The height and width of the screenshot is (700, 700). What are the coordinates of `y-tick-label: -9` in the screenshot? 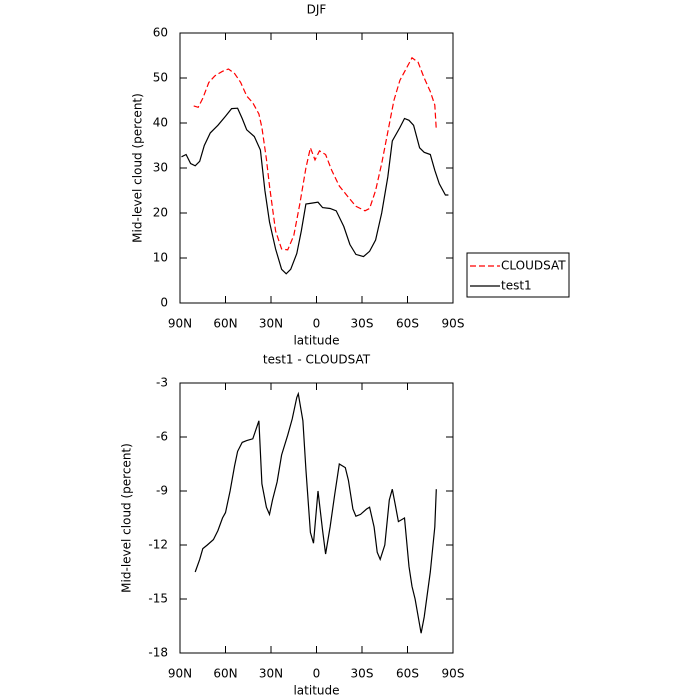 It's located at (162, 491).